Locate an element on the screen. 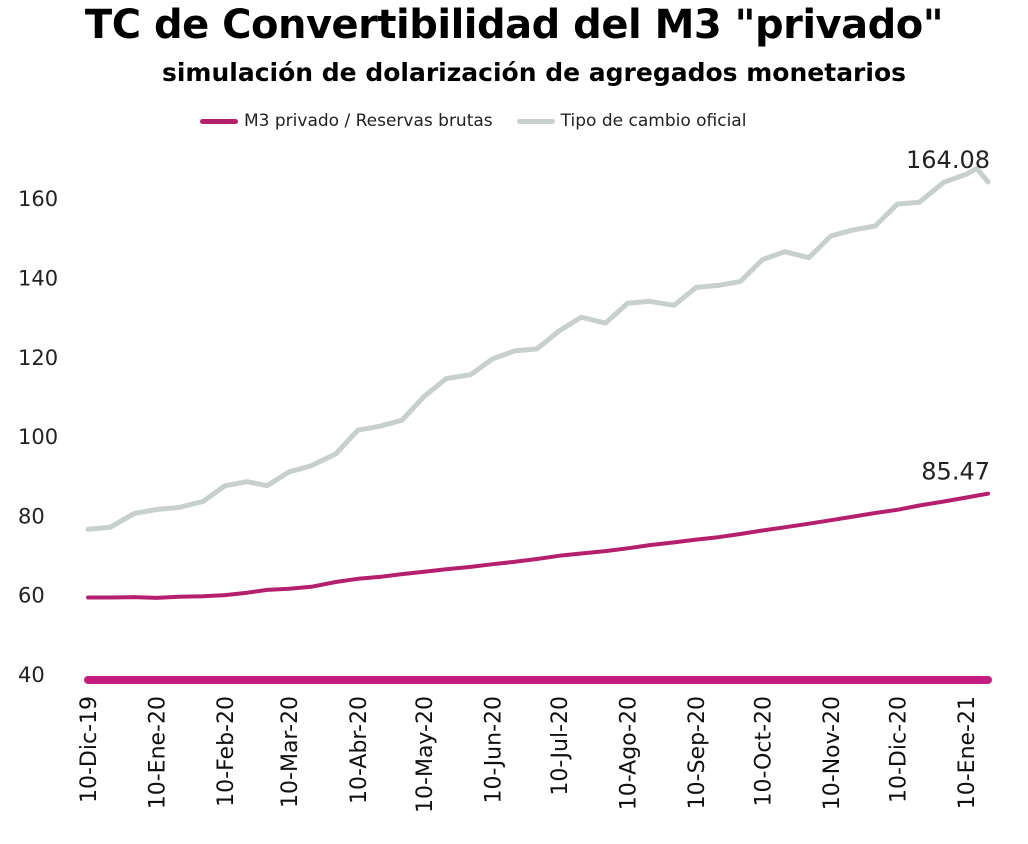  y-tick-label: 40 is located at coordinates (31, 675).